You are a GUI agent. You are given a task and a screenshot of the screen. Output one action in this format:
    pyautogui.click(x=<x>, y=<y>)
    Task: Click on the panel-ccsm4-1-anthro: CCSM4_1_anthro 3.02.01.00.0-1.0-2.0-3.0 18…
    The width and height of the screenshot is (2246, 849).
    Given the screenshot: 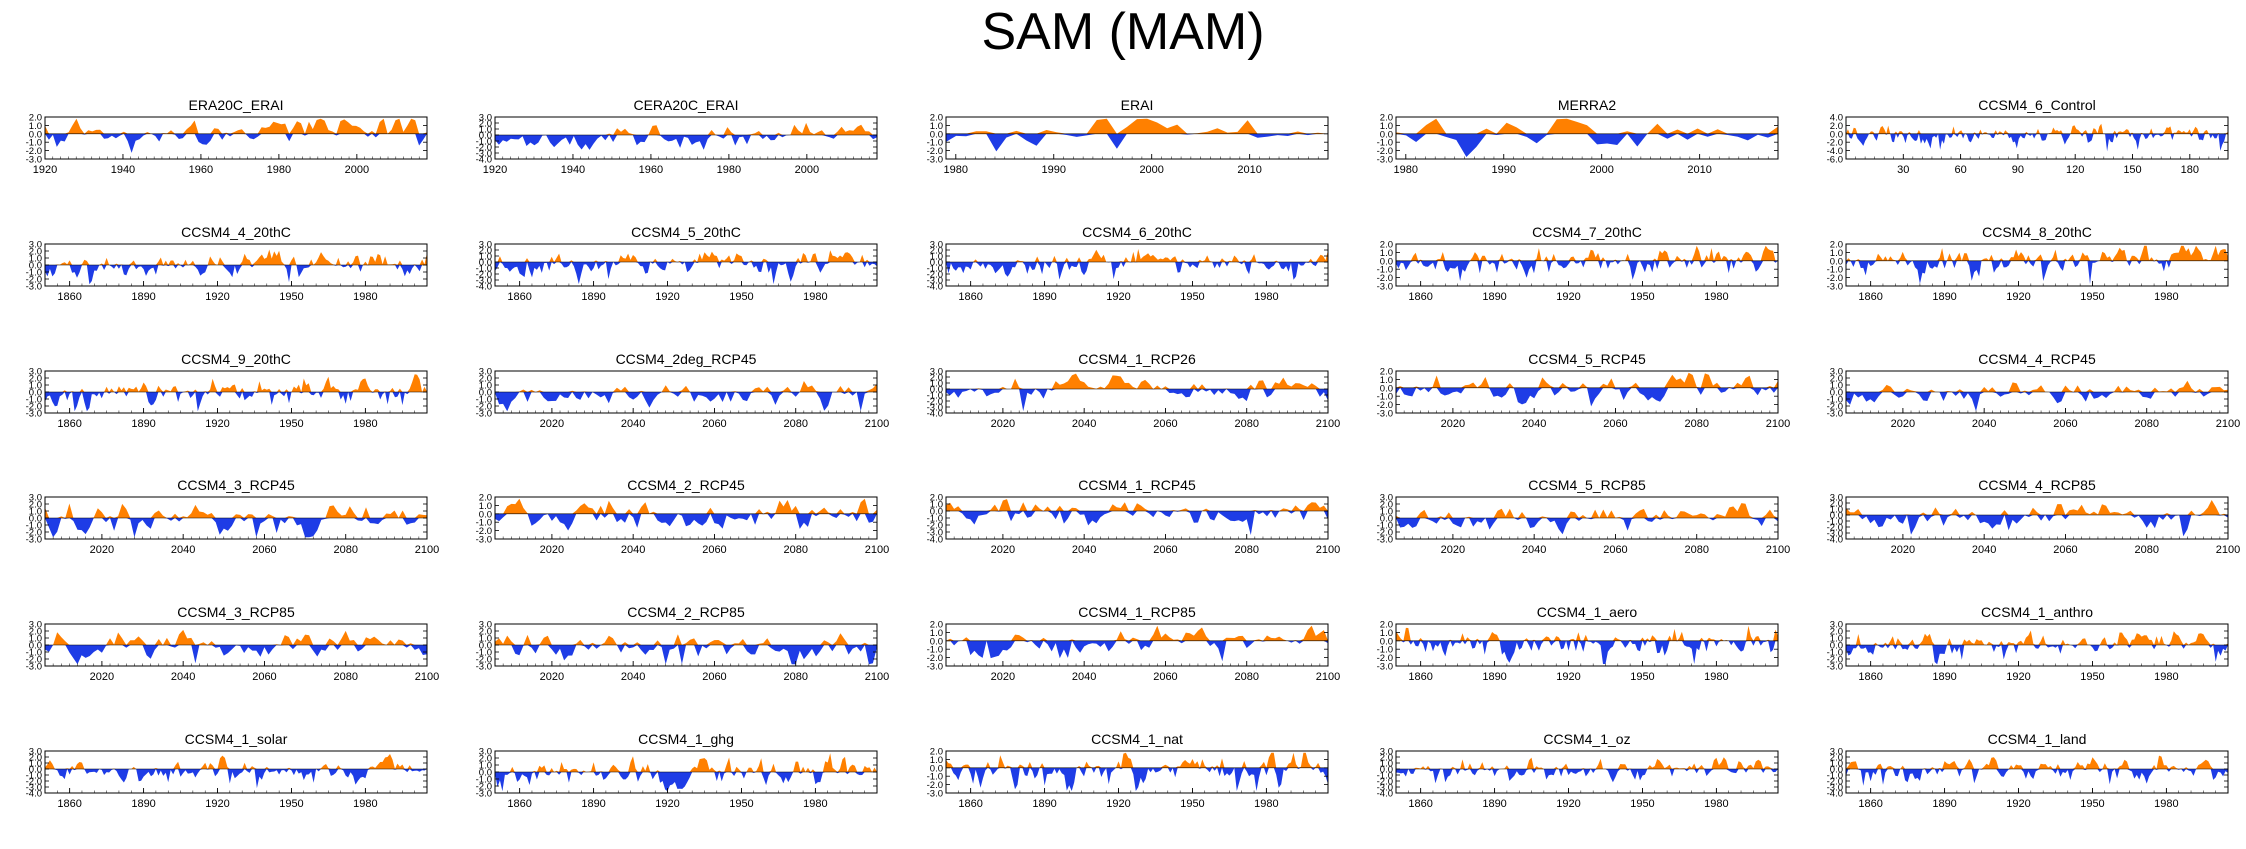 What is the action you would take?
    pyautogui.click(x=2028, y=643)
    